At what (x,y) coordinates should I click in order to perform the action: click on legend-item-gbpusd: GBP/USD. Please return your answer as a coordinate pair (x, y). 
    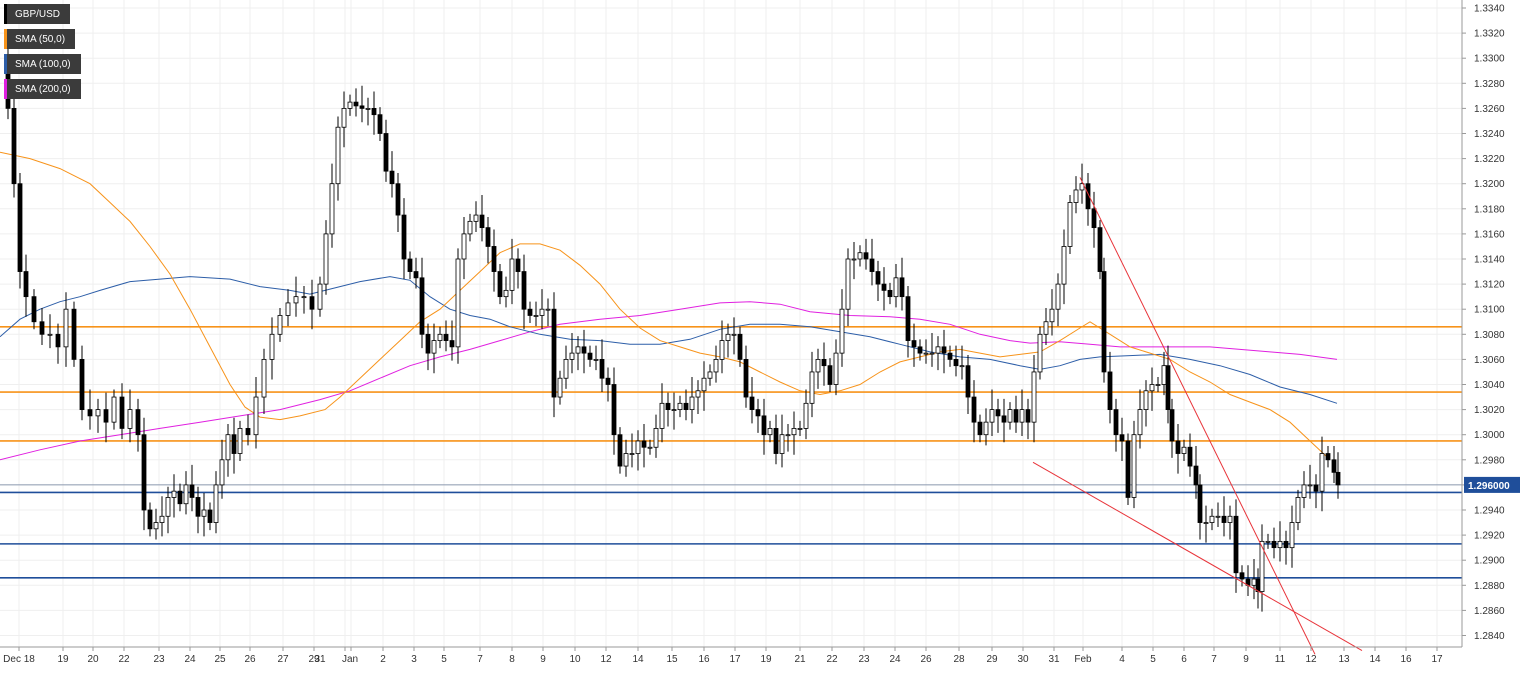
    Looking at the image, I should click on (37, 14).